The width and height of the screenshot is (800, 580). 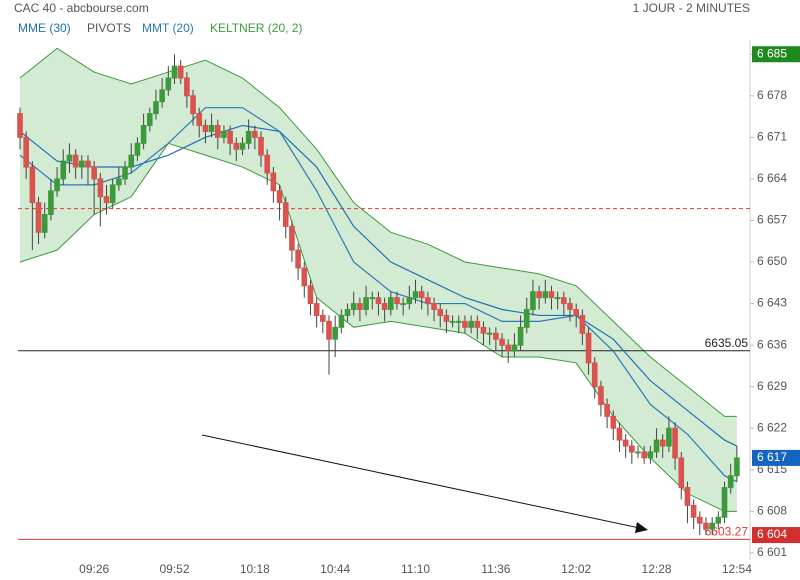 What do you see at coordinates (772, 137) in the screenshot?
I see `y-tick-label: 6 671` at bounding box center [772, 137].